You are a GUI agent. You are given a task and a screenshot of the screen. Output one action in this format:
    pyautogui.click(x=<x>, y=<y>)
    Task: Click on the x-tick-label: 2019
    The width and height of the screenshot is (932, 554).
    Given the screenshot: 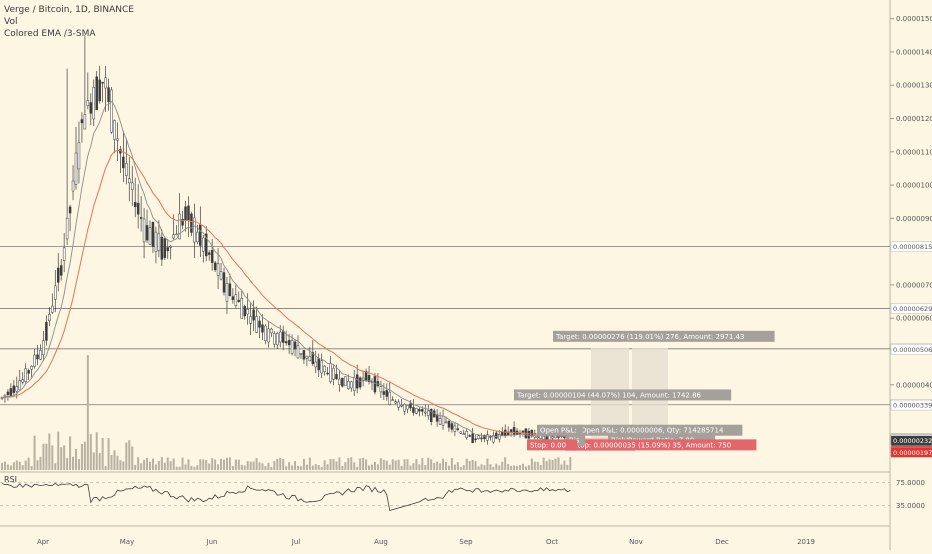 What is the action you would take?
    pyautogui.click(x=806, y=542)
    